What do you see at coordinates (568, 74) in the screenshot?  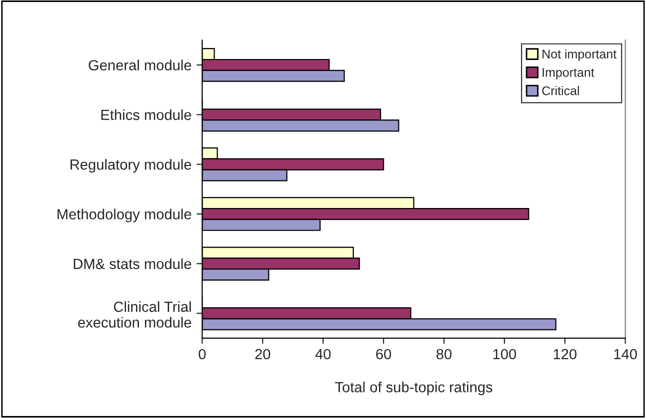 I see `legend-label: Important` at bounding box center [568, 74].